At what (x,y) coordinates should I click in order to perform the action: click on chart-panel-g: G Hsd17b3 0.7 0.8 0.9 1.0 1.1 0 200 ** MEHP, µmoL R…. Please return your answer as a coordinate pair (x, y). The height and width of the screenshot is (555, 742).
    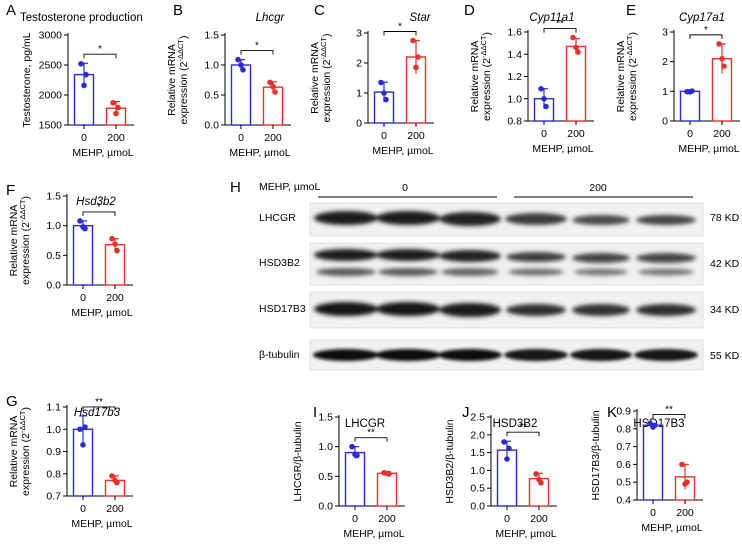
    Looking at the image, I should click on (69, 461).